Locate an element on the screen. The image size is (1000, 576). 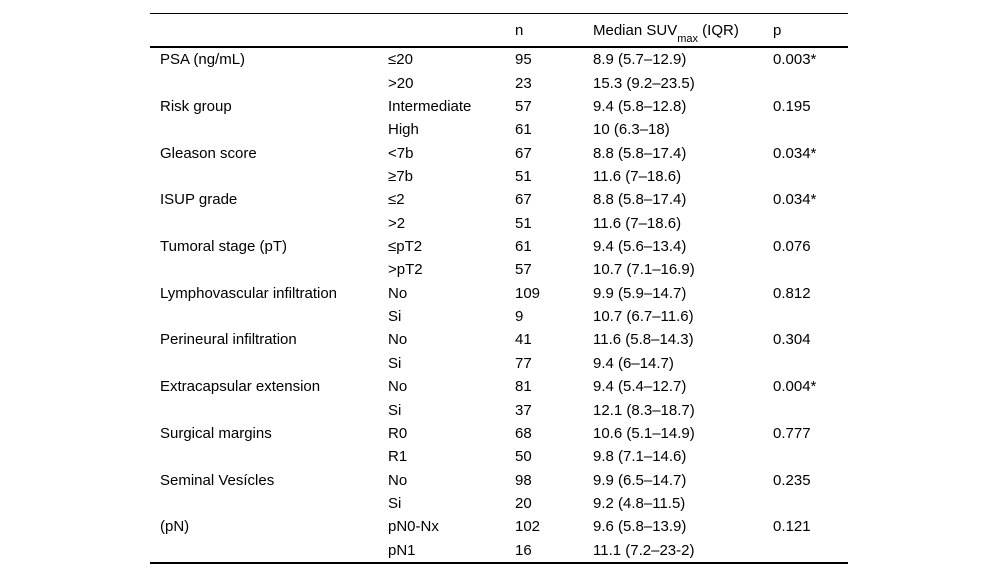
cell-n: 57 is located at coordinates (523, 106).